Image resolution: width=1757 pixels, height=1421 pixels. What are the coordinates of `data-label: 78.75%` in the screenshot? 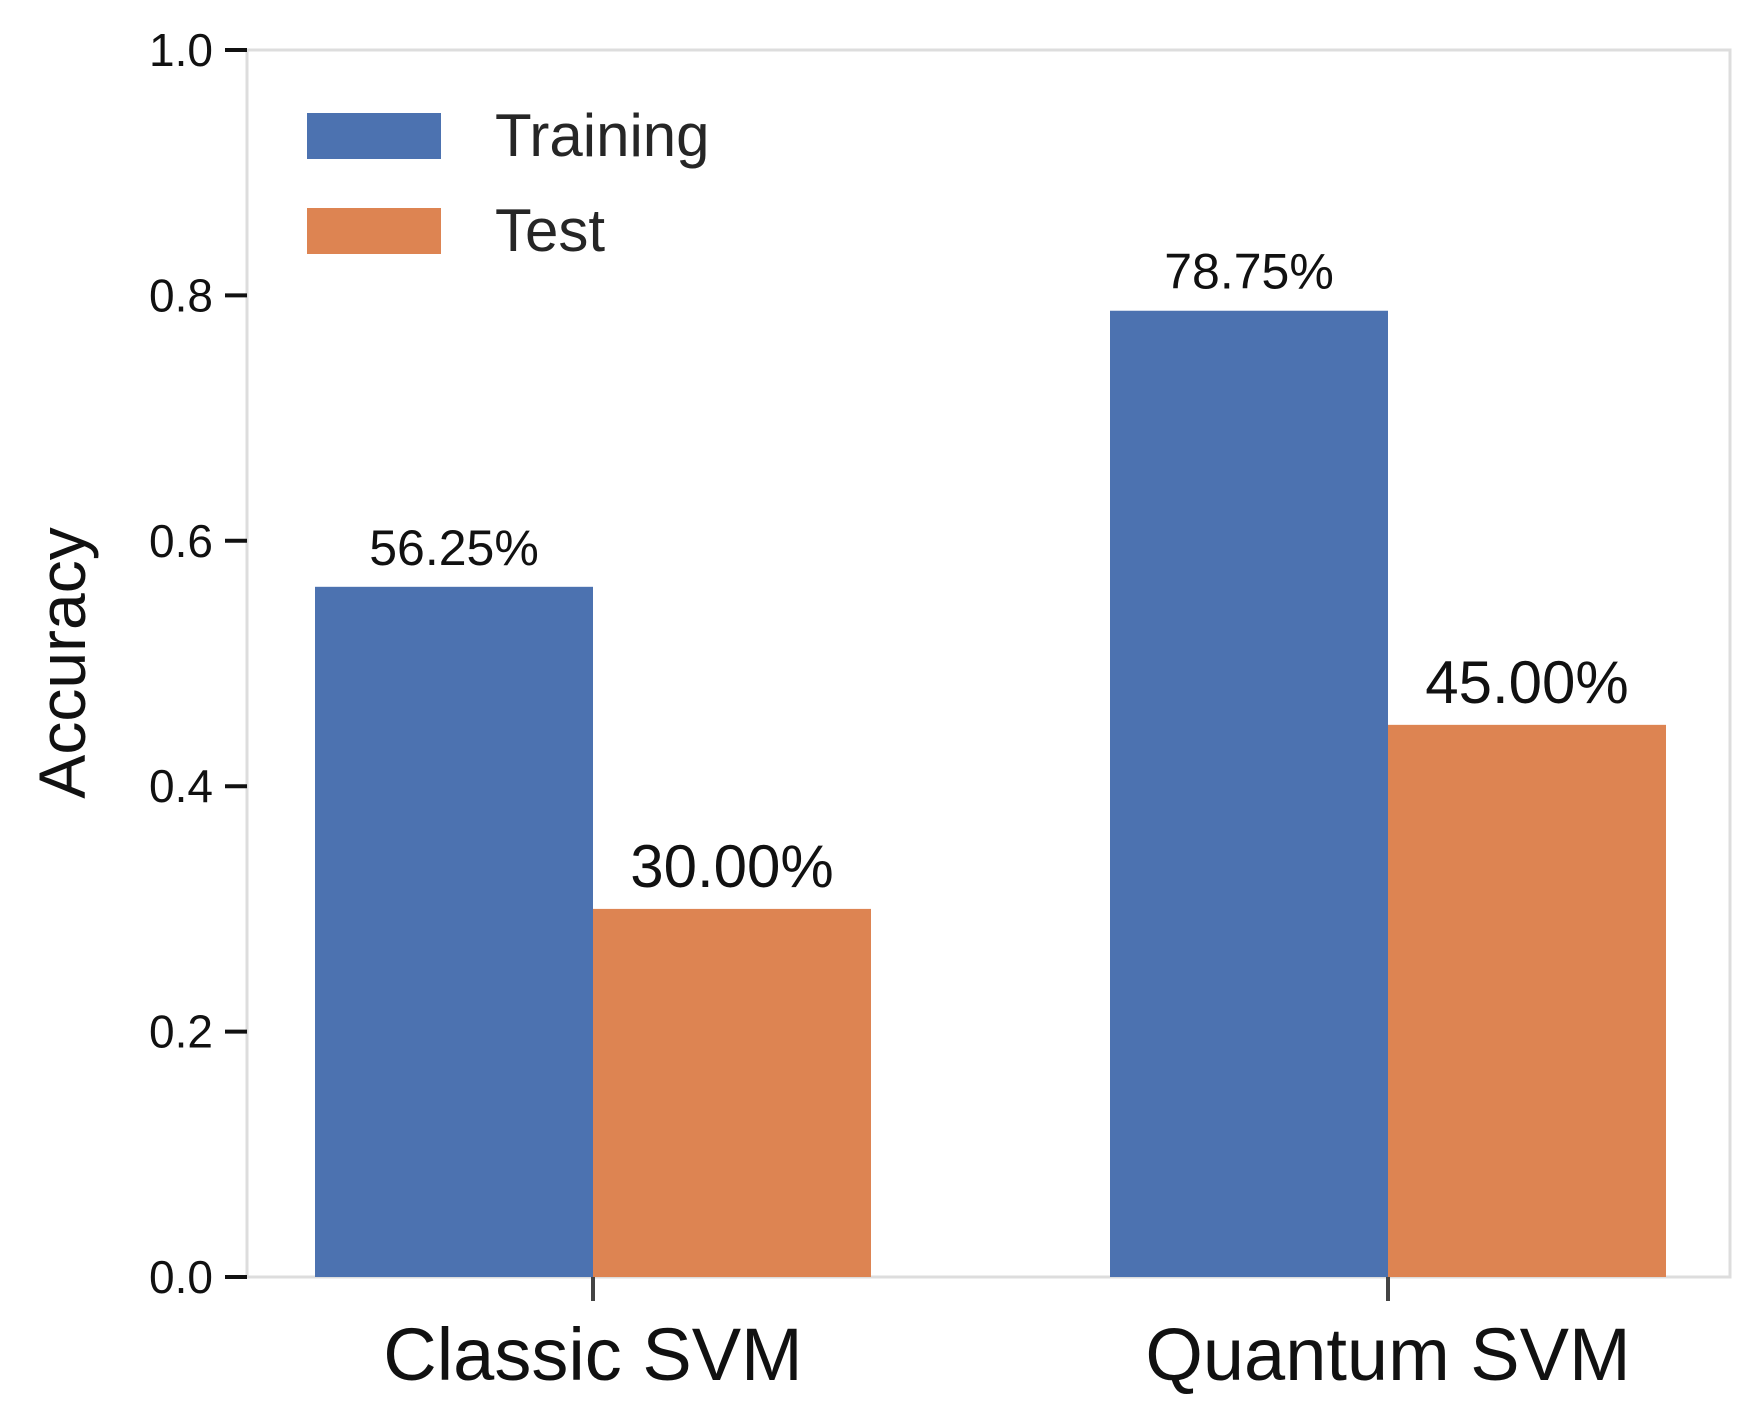 It's located at (1249, 272).